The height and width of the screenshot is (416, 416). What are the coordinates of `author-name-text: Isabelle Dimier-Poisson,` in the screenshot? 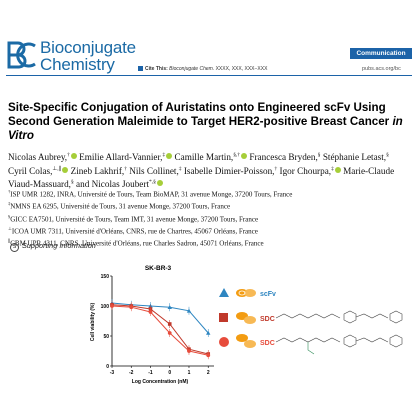 It's located at (229, 170).